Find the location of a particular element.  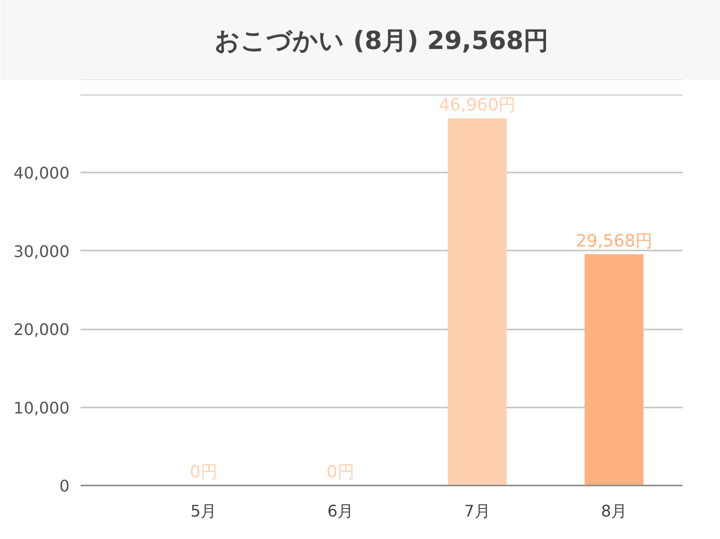

data-label: 29,568円 is located at coordinates (614, 241).